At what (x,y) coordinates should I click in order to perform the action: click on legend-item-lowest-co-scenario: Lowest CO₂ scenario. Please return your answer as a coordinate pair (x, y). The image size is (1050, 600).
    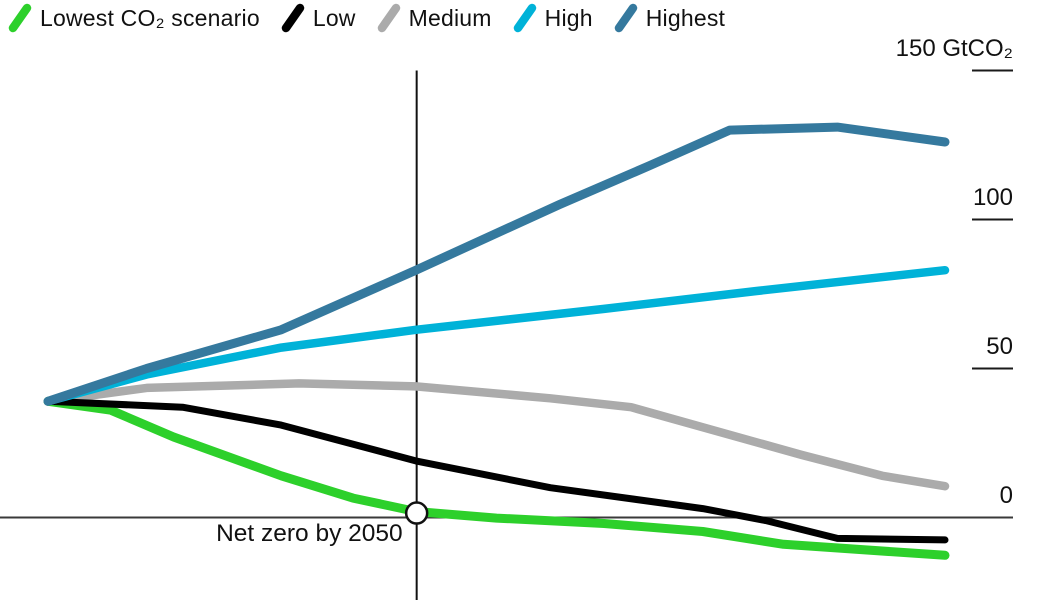
    Looking at the image, I should click on (134, 18).